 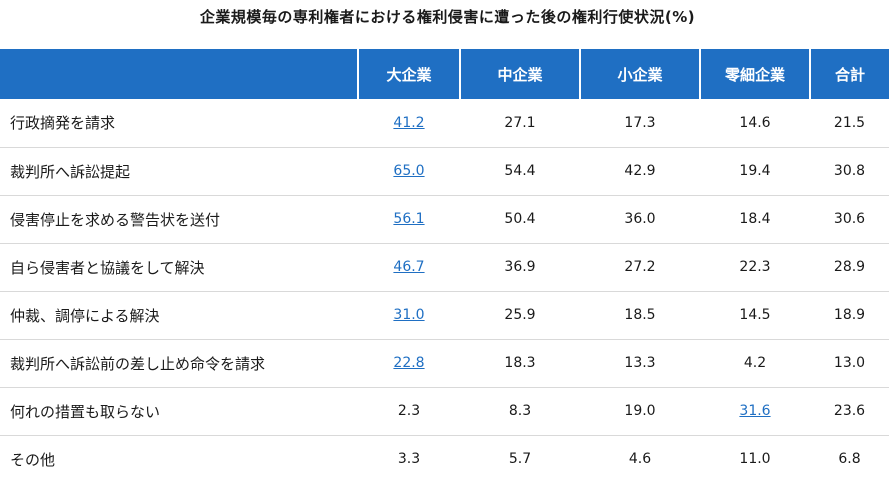 I want to click on table-cell: 18.5, so click(x=640, y=315).